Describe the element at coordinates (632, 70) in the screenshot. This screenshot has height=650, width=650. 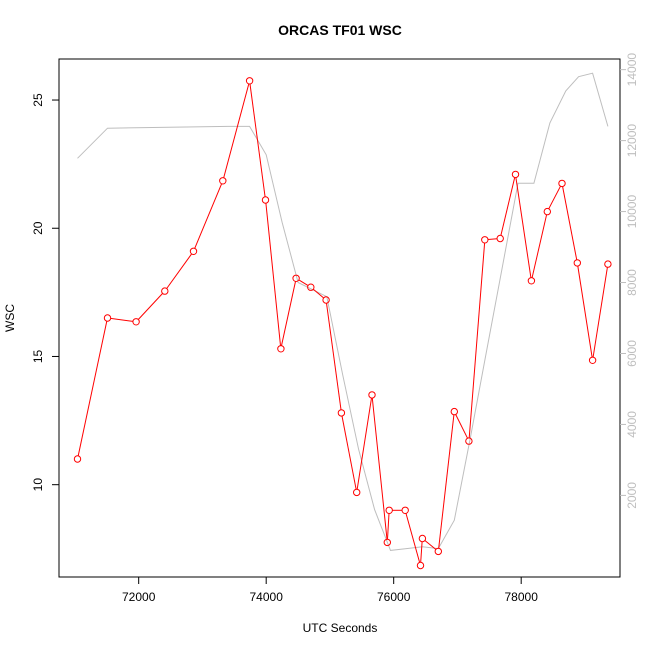
I see `y2-tick-label: 14000` at that location.